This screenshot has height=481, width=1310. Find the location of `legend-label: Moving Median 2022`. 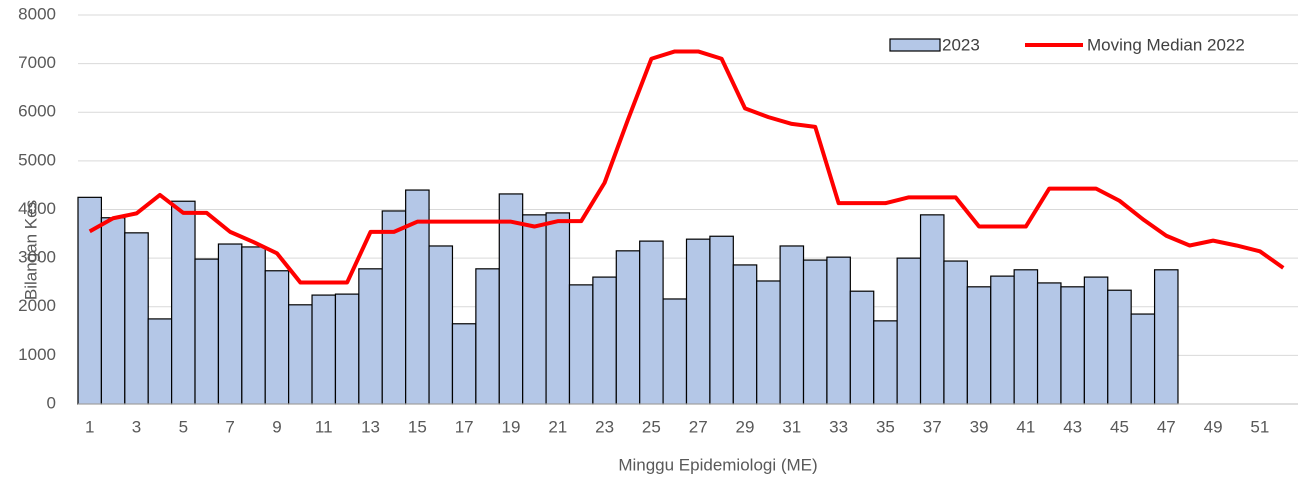

legend-label: Moving Median 2022 is located at coordinates (1166, 44).